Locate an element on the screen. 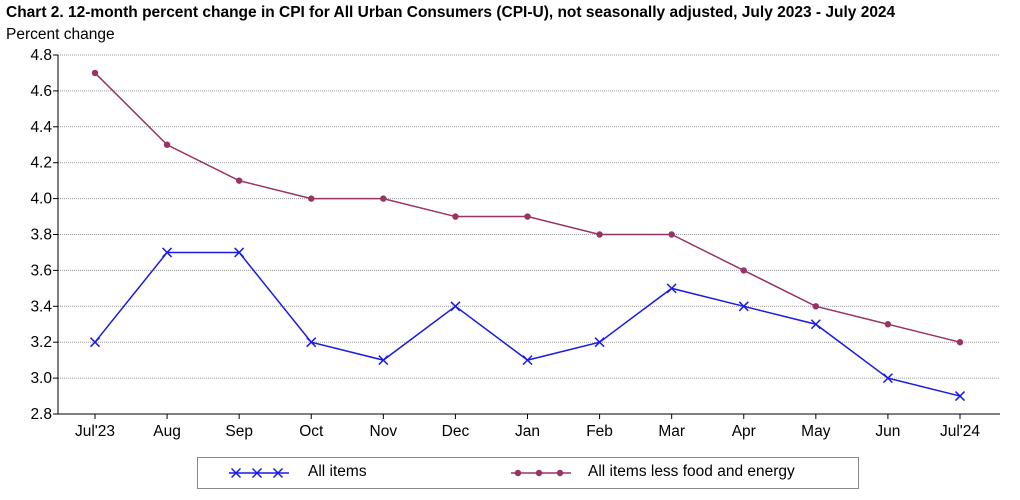 This screenshot has height=500, width=1020. y-tick-label: 4.8 is located at coordinates (41, 55).